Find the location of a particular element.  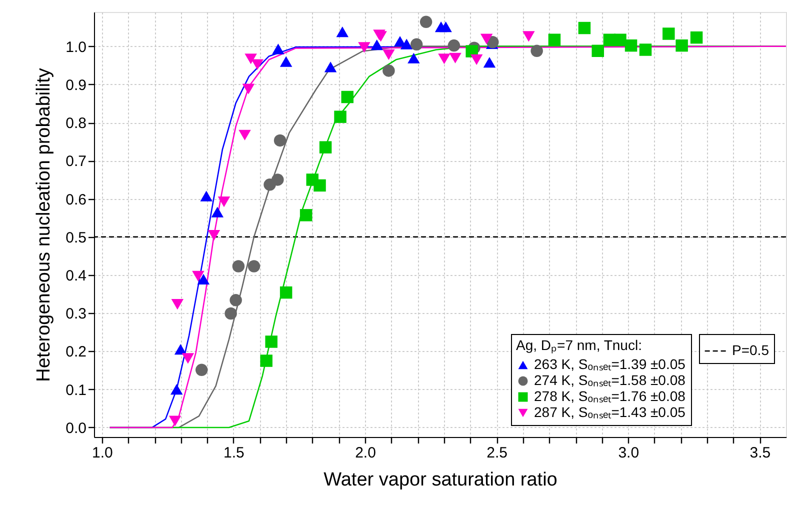

x-tick-label: 3.5 is located at coordinates (760, 453).